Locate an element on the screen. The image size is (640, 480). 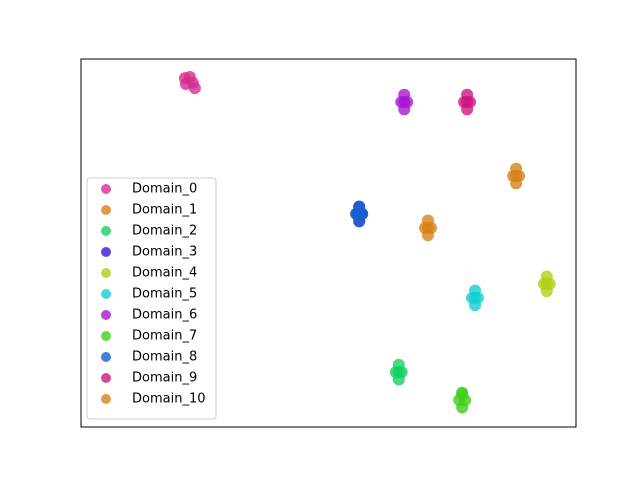
legend-label: Domain_0 is located at coordinates (164, 189).